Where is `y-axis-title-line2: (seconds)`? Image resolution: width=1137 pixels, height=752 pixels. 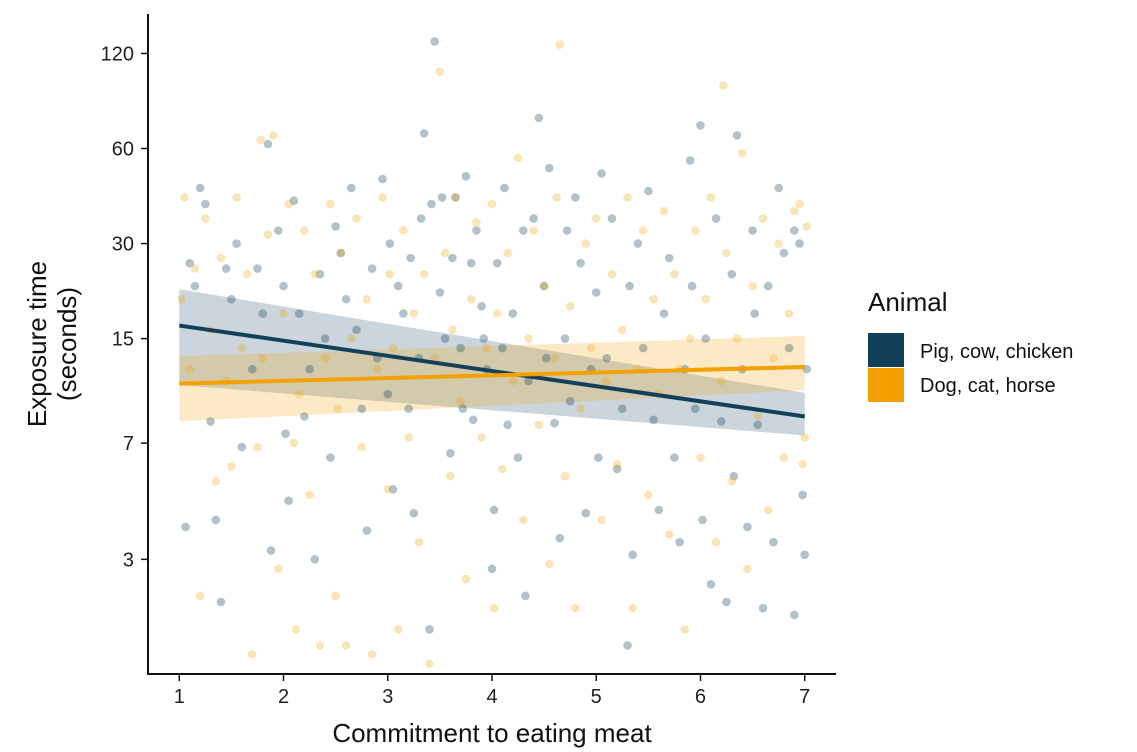
y-axis-title-line2: (seconds) is located at coordinates (67, 344).